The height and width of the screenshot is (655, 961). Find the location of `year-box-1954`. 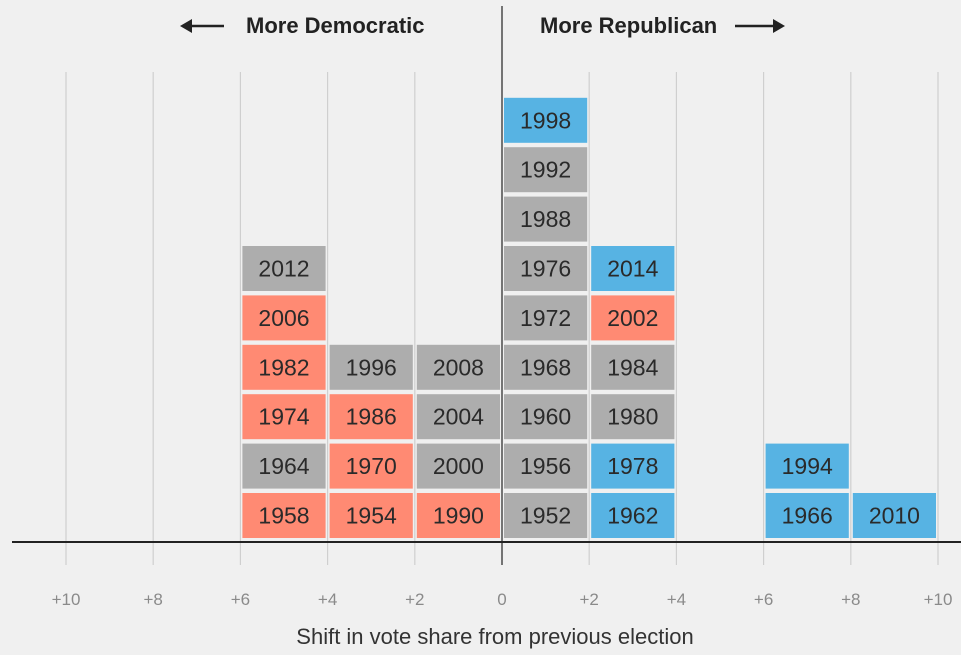

year-box-1954 is located at coordinates (371, 515).